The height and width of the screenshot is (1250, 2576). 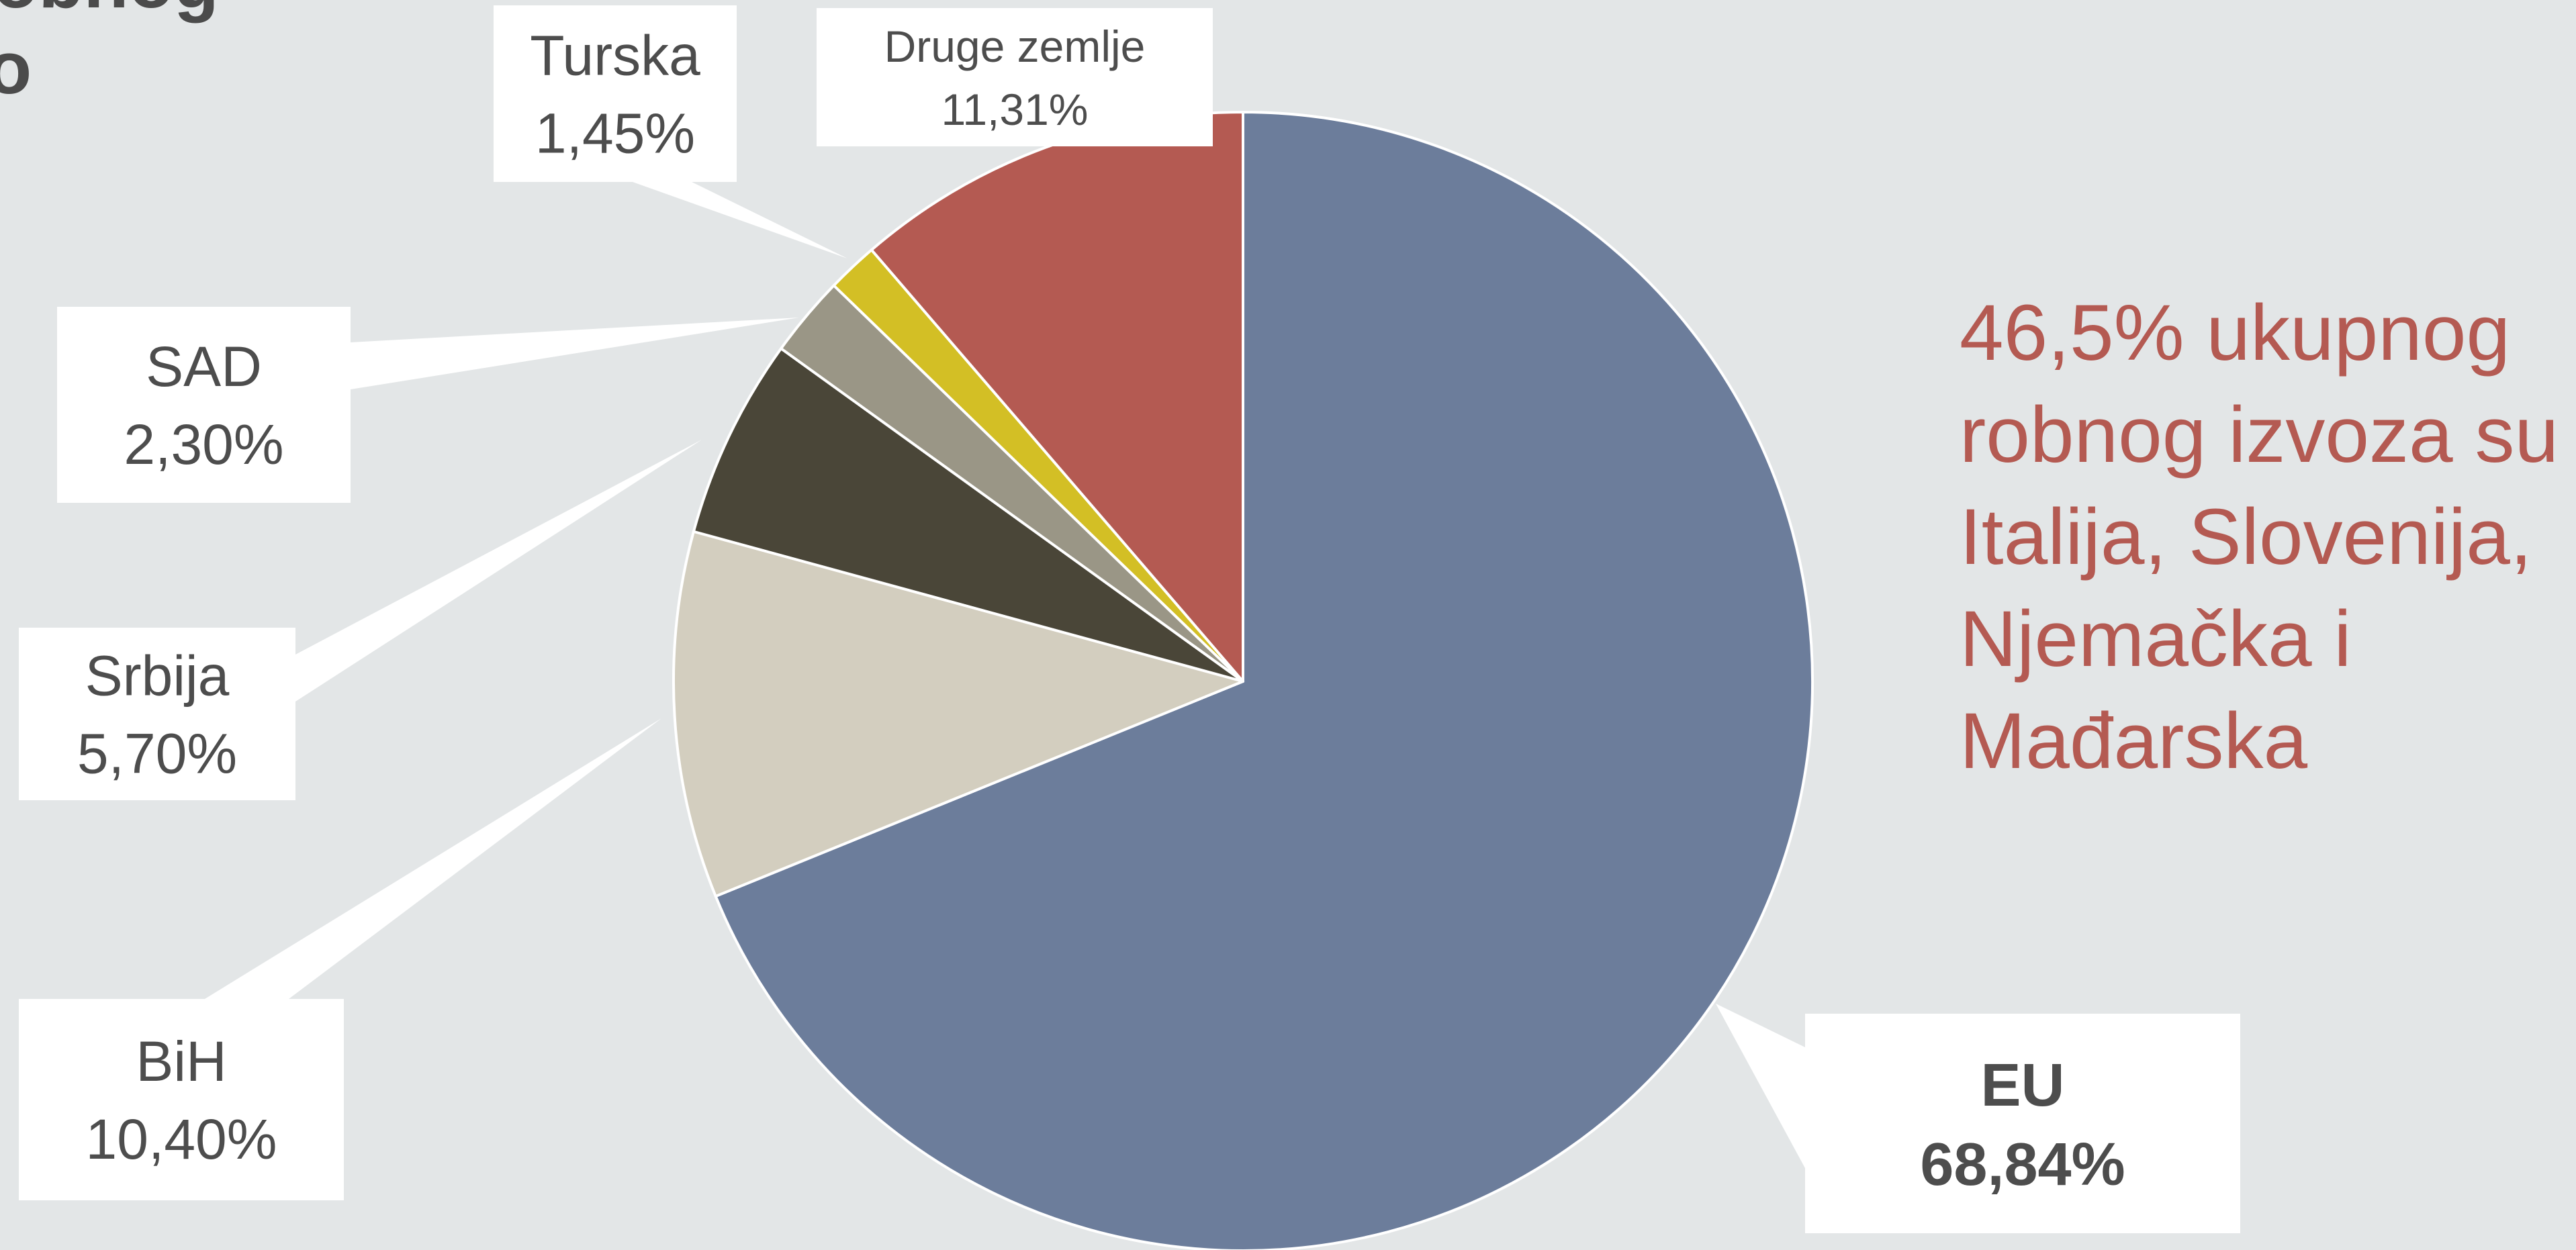 What do you see at coordinates (1015, 109) in the screenshot?
I see `data-label-value-druge-zemlje: 11,31%` at bounding box center [1015, 109].